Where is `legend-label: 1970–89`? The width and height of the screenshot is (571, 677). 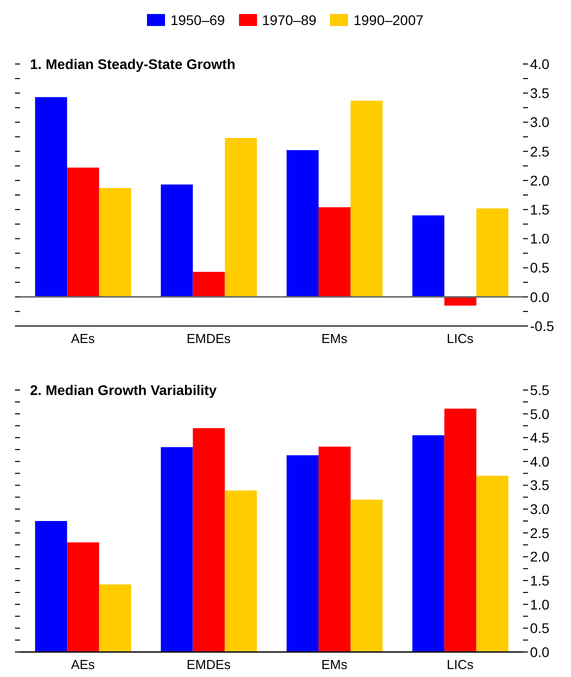
legend-label: 1970–89 is located at coordinates (289, 20).